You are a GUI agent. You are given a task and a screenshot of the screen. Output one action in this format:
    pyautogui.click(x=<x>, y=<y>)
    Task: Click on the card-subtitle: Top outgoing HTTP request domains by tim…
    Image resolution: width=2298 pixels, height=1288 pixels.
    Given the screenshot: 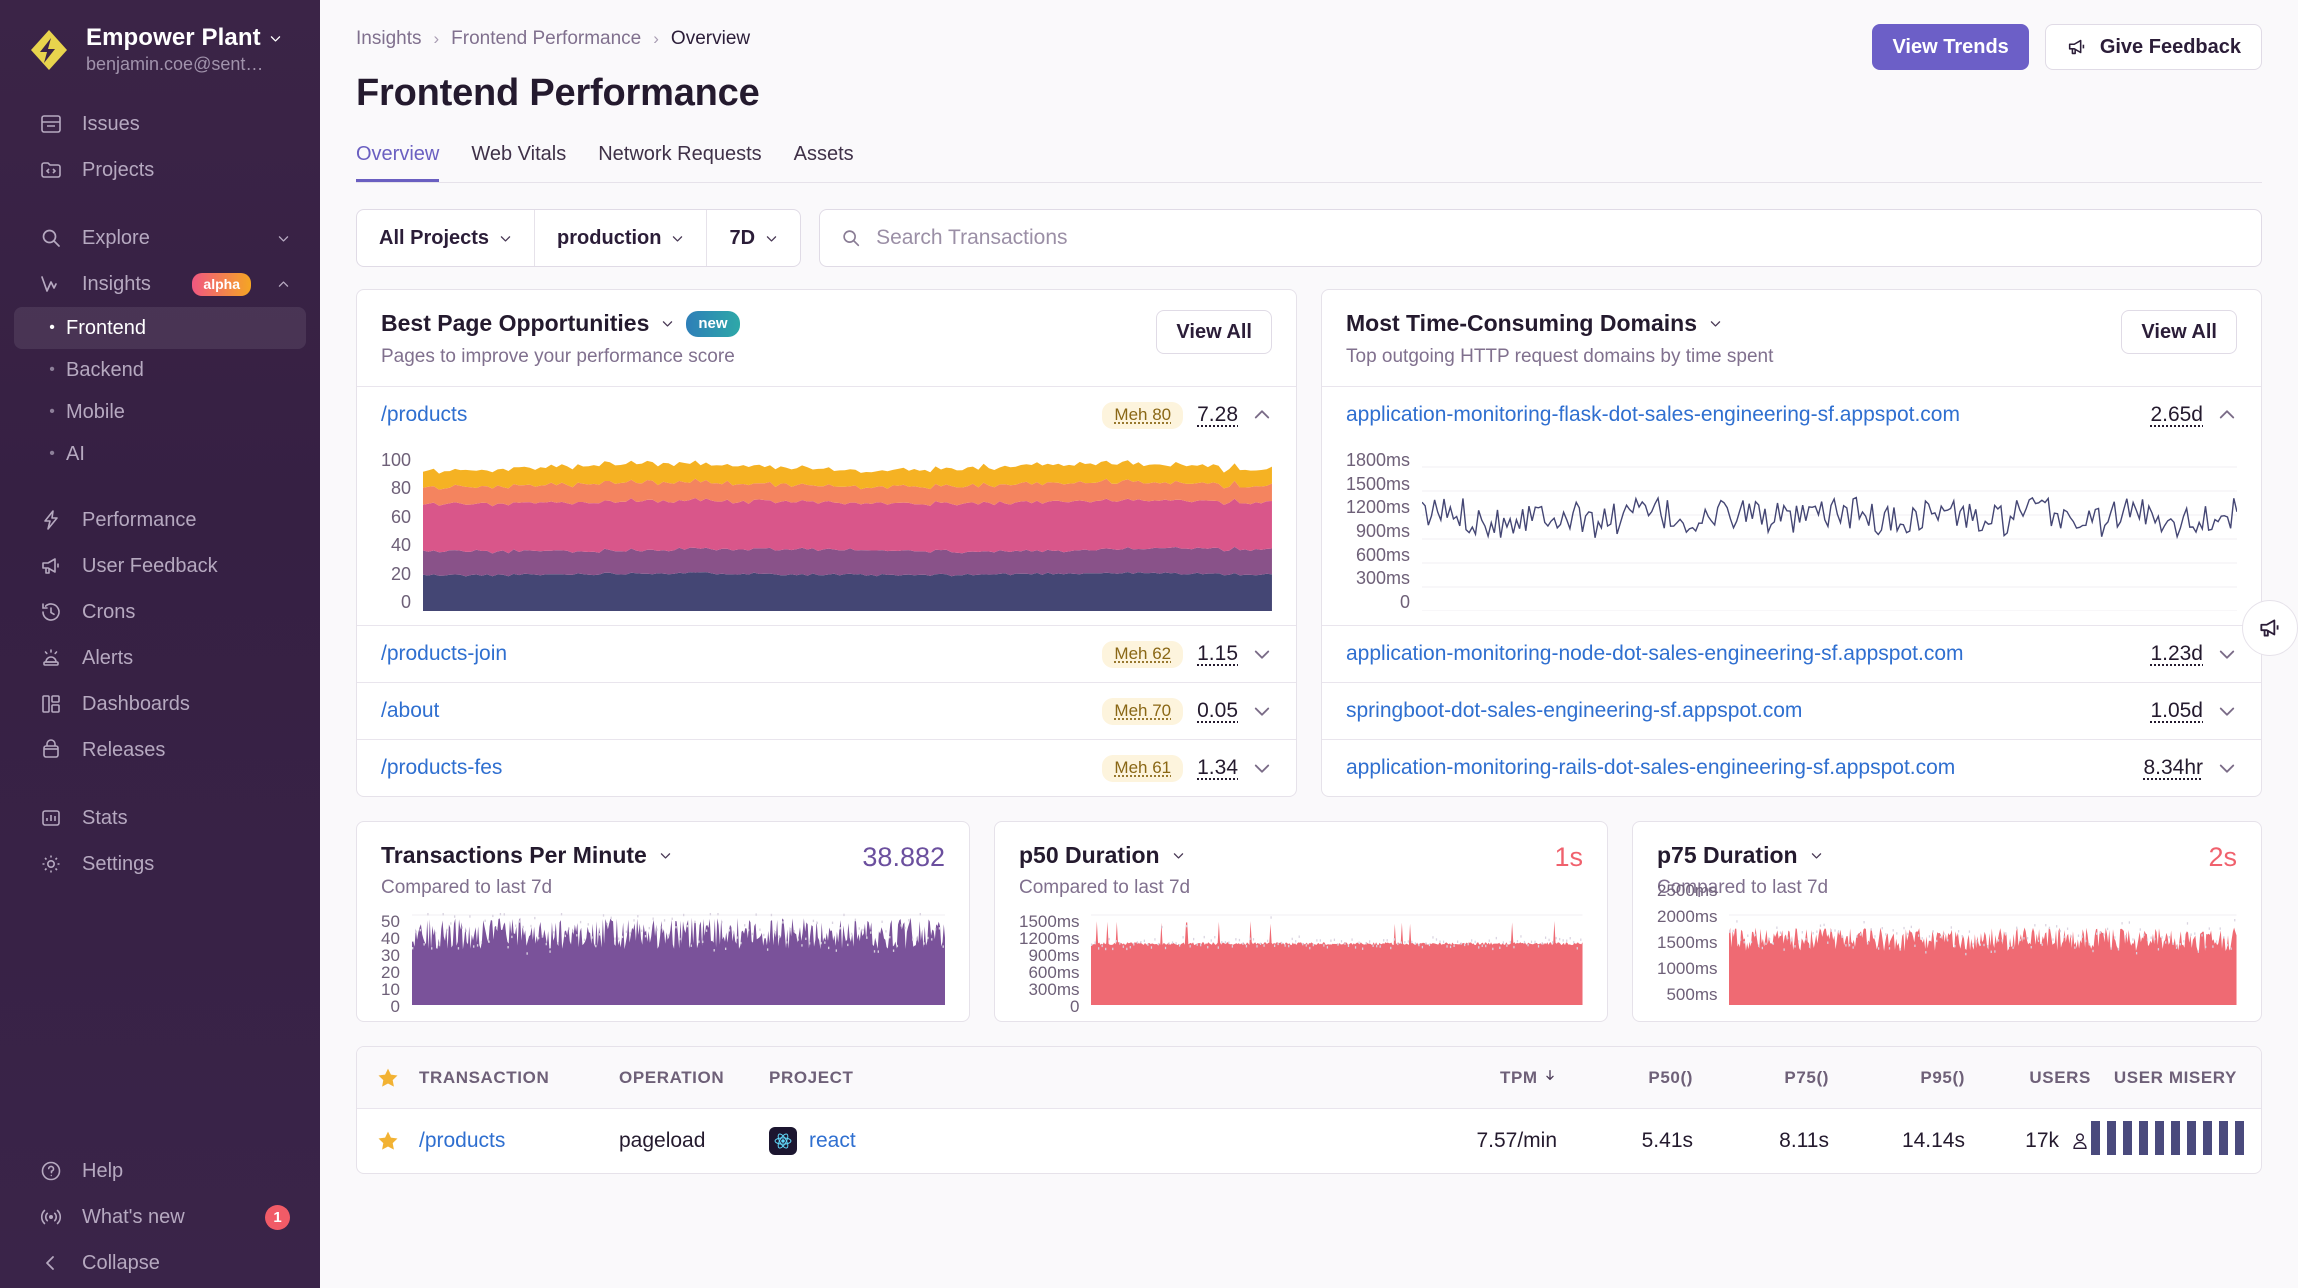 What is the action you would take?
    pyautogui.click(x=1560, y=356)
    